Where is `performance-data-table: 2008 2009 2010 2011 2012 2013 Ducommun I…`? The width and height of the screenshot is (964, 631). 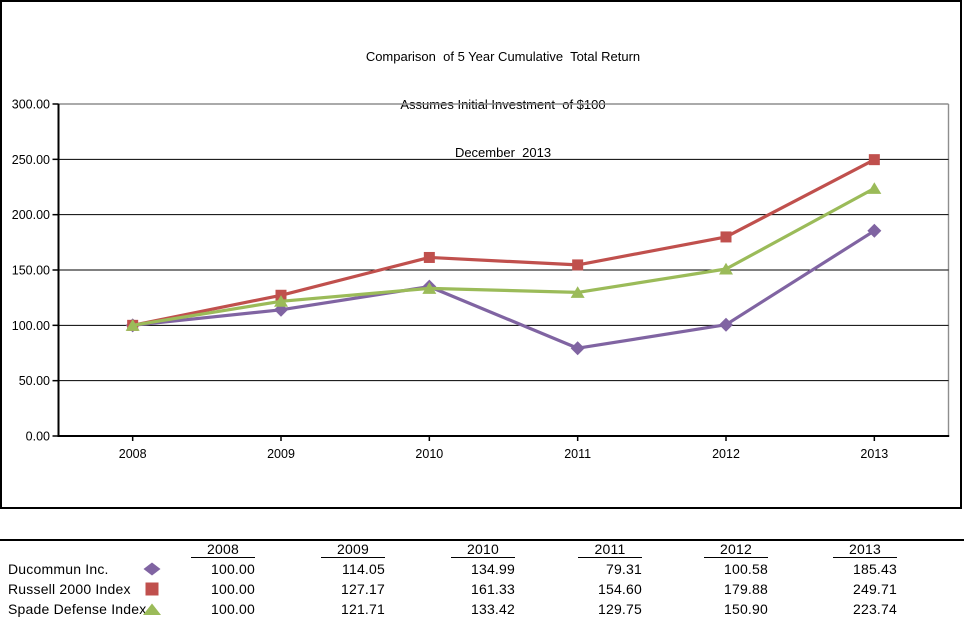 performance-data-table: 2008 2009 2010 2011 2012 2013 Ducommun I… is located at coordinates (448, 580).